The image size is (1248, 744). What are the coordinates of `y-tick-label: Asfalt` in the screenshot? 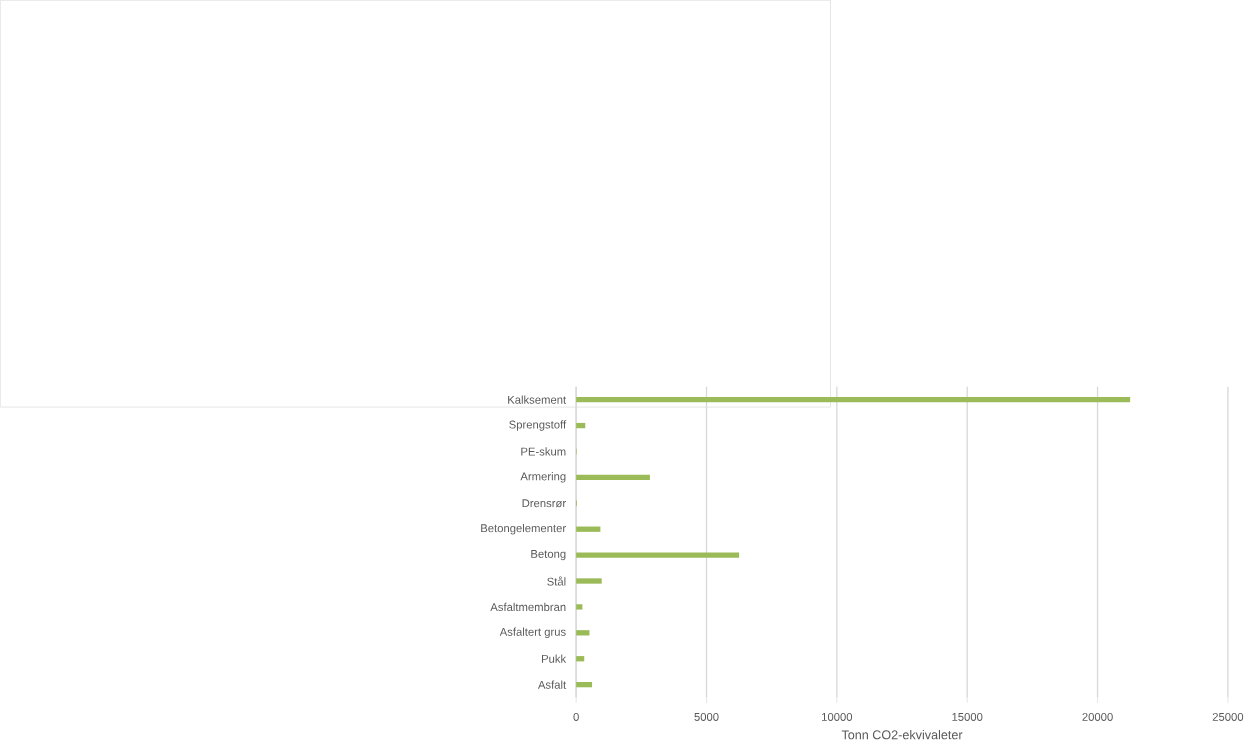 It's located at (552, 684).